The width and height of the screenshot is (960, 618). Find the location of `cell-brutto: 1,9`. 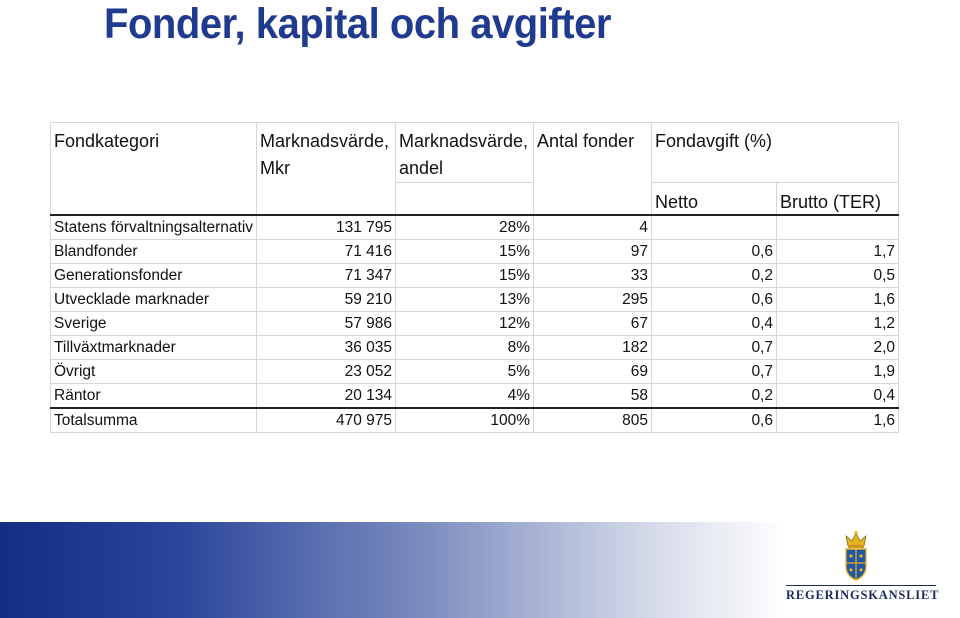

cell-brutto: 1,9 is located at coordinates (837, 371).